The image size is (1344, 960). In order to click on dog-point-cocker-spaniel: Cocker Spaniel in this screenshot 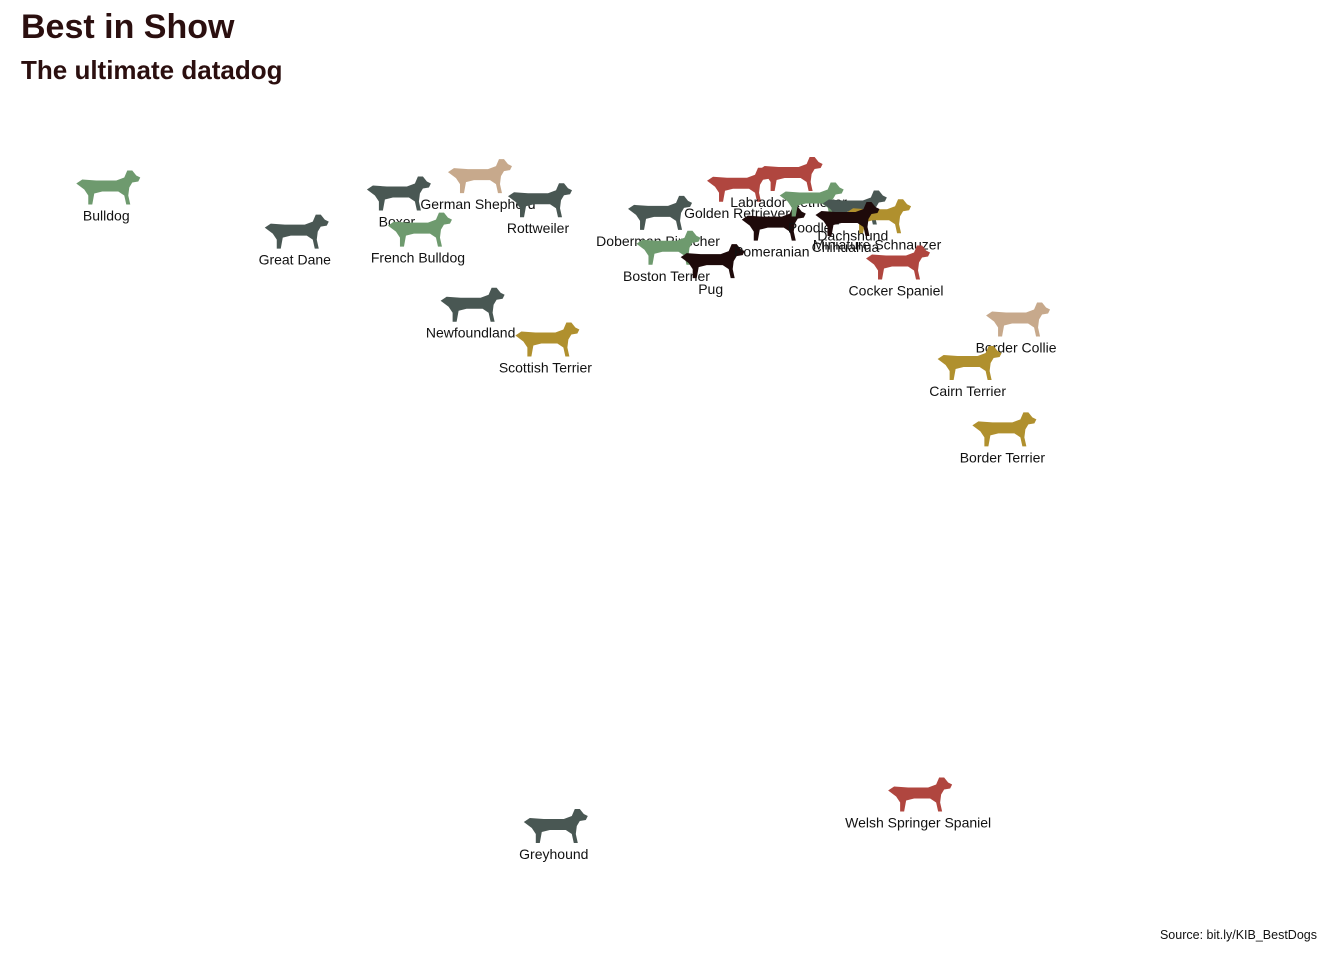, I will do `click(896, 272)`.